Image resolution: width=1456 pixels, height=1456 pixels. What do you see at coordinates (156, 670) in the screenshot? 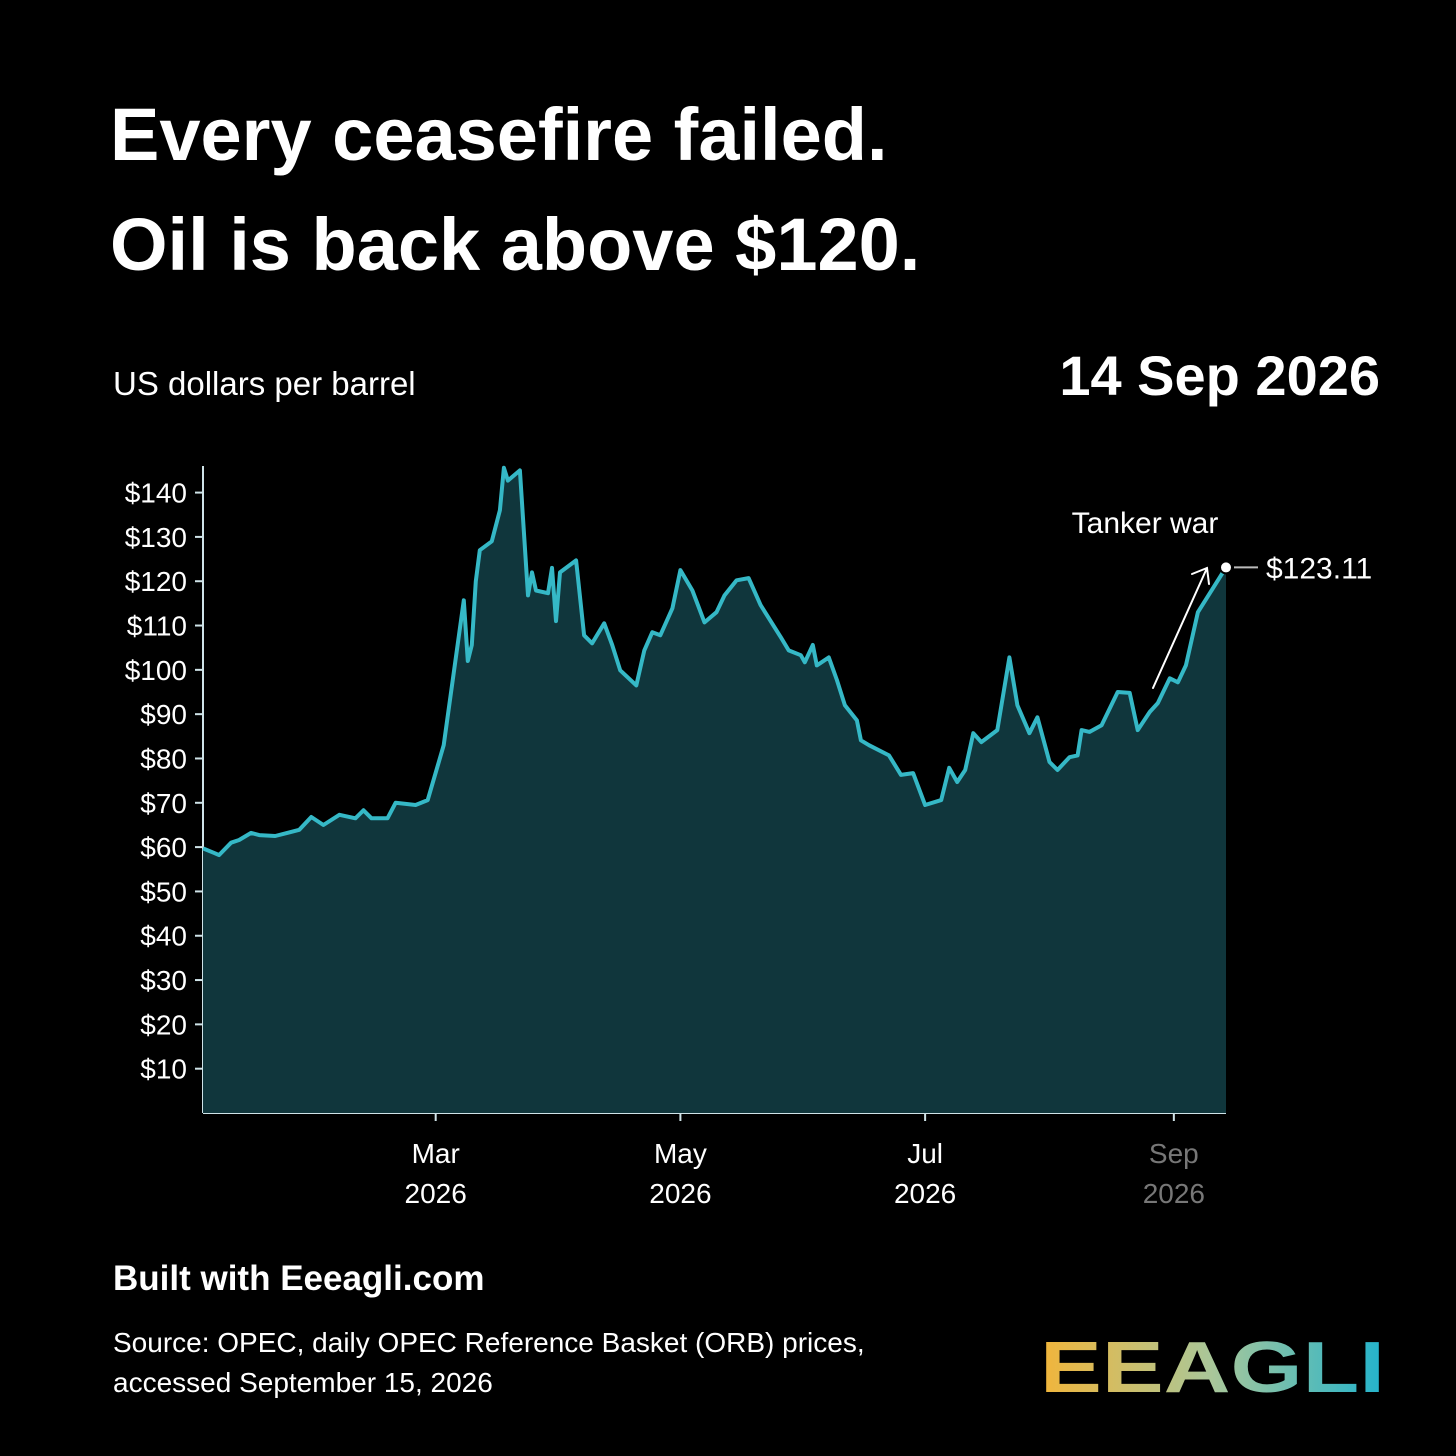
I see `y-tick-label: $100` at bounding box center [156, 670].